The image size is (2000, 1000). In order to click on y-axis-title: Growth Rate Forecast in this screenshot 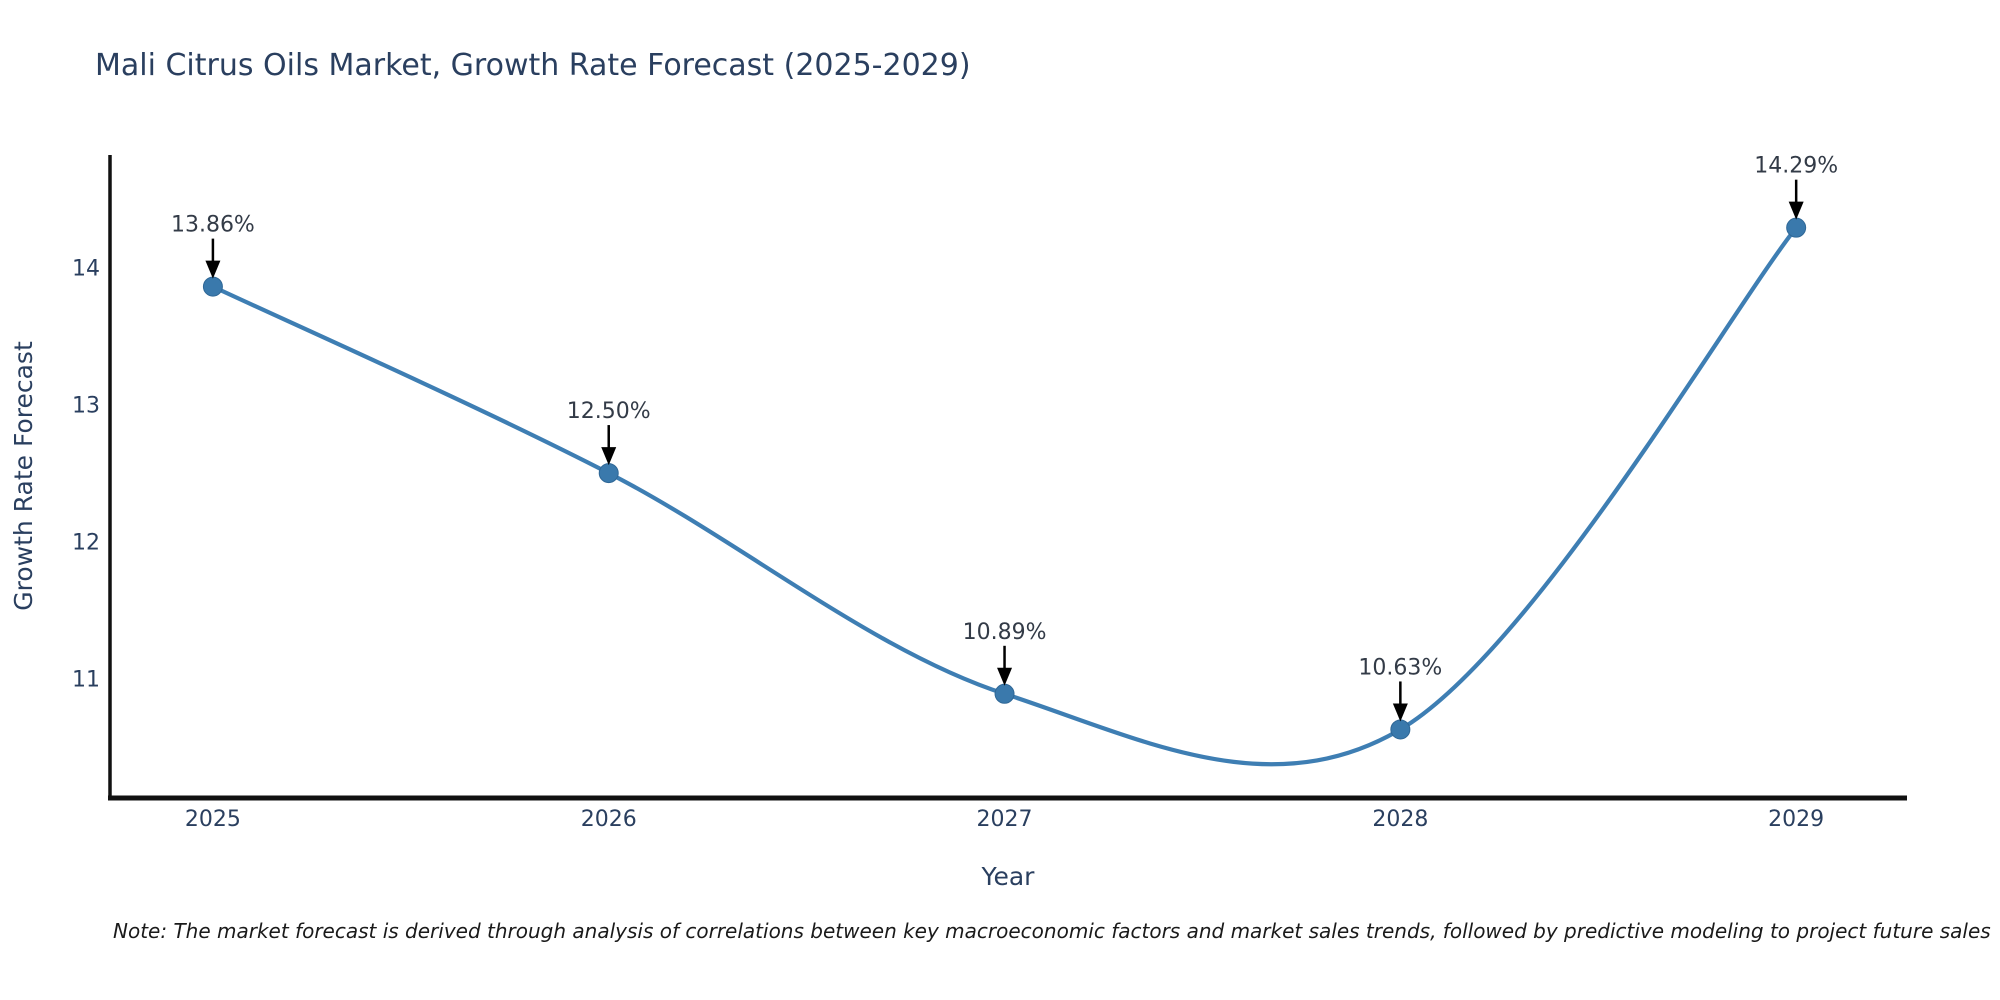, I will do `click(23, 476)`.